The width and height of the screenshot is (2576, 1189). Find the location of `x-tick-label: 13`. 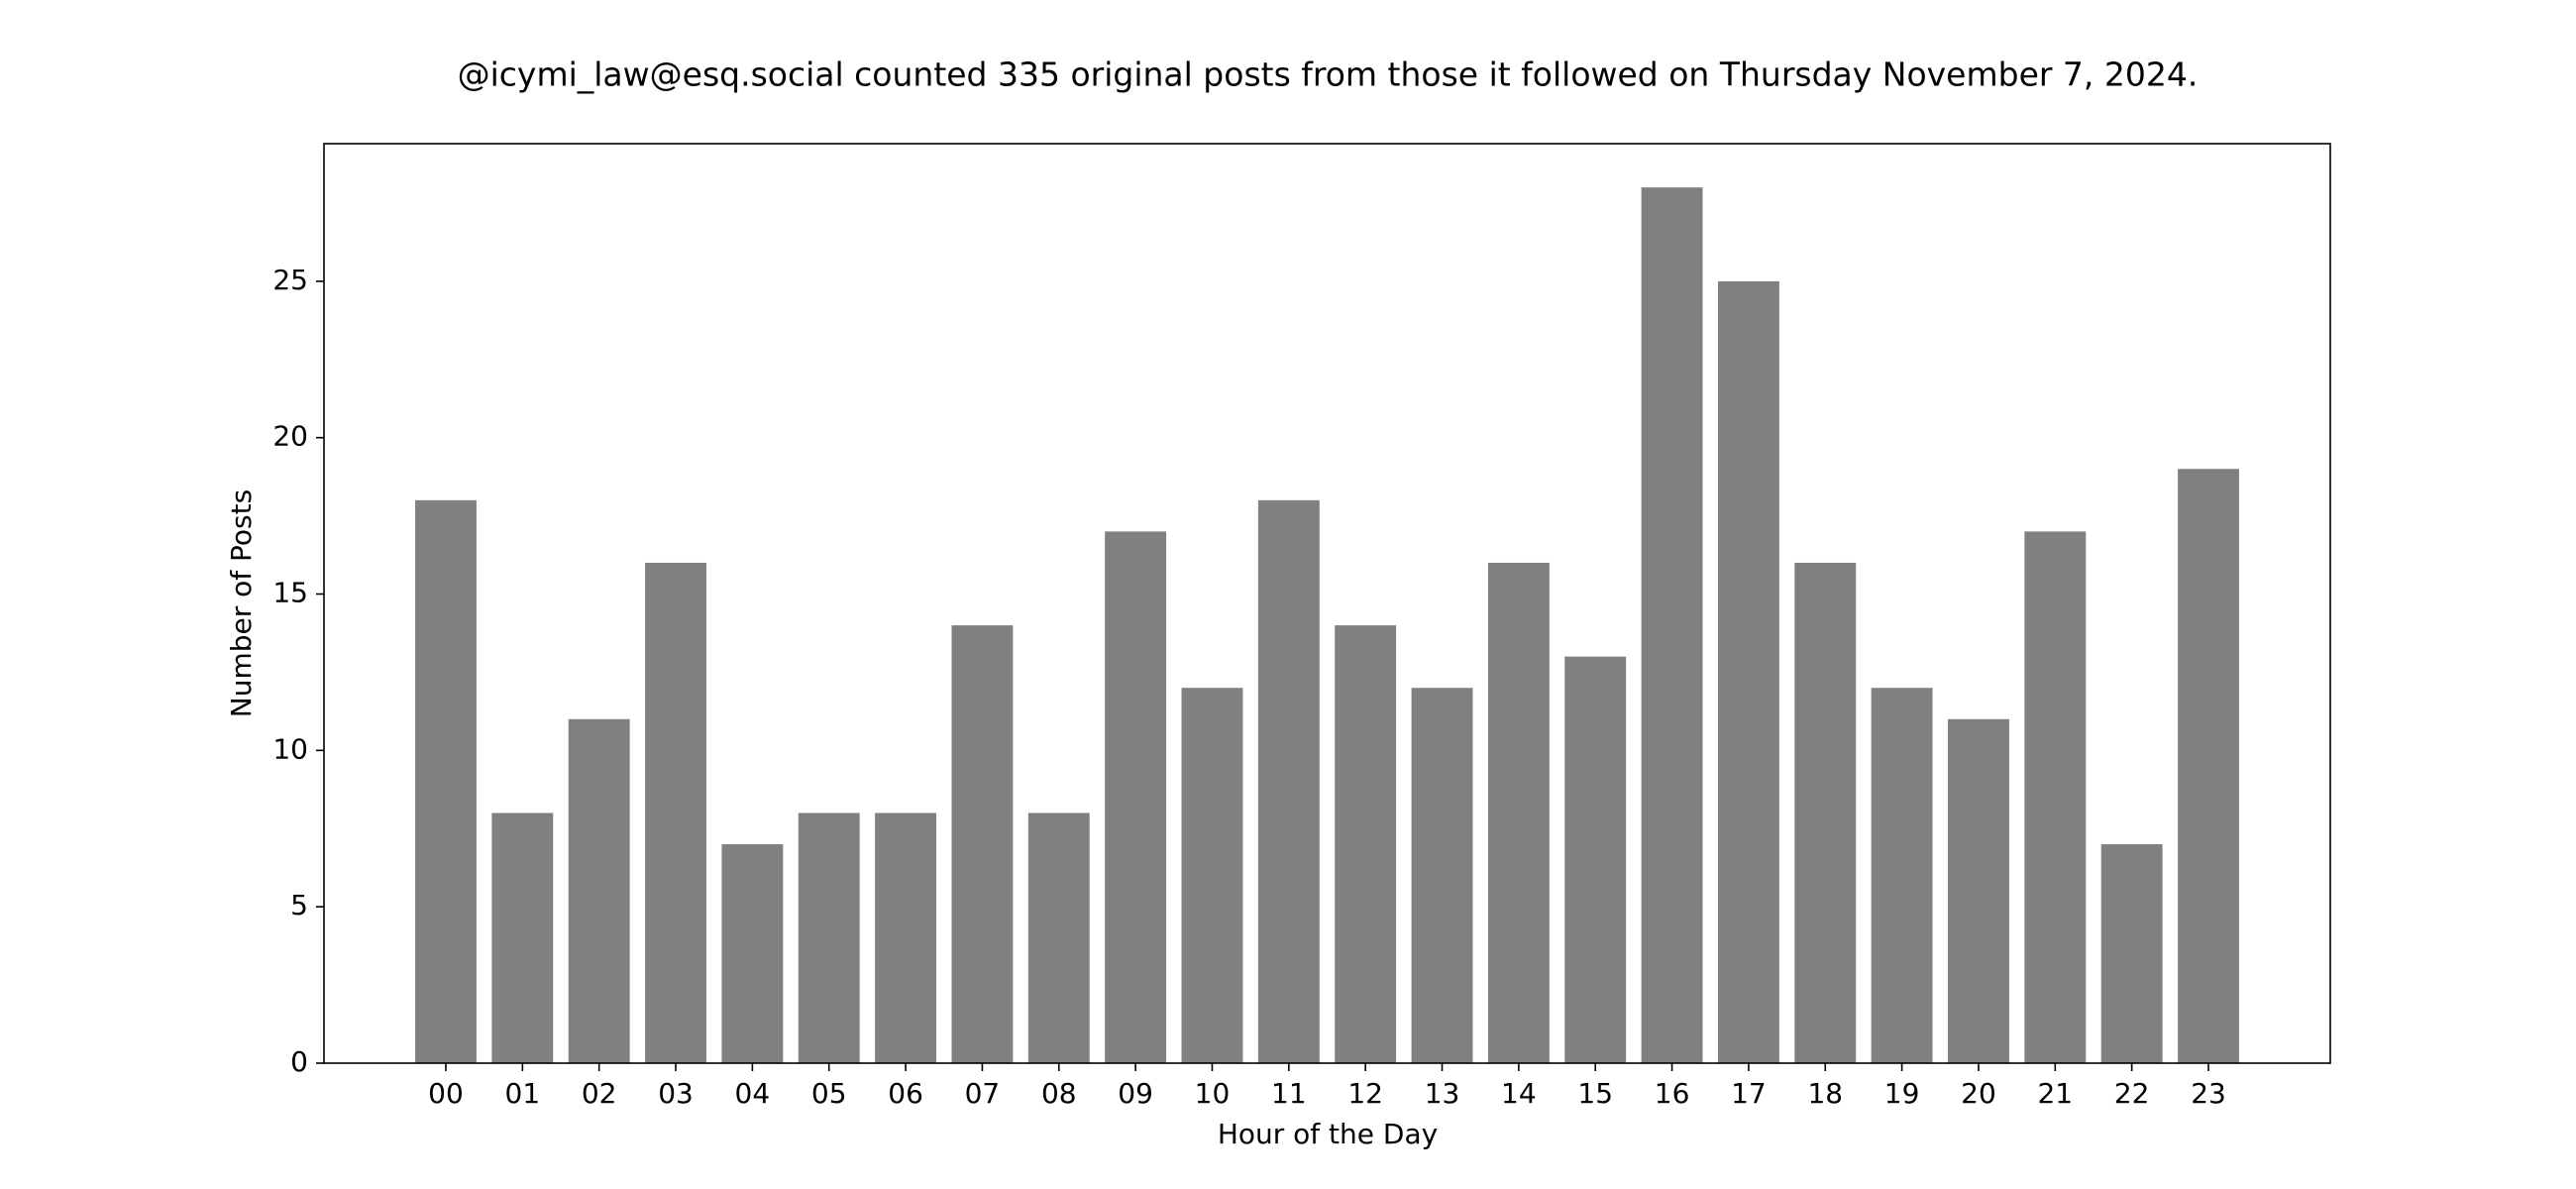

x-tick-label: 13 is located at coordinates (1442, 1093).